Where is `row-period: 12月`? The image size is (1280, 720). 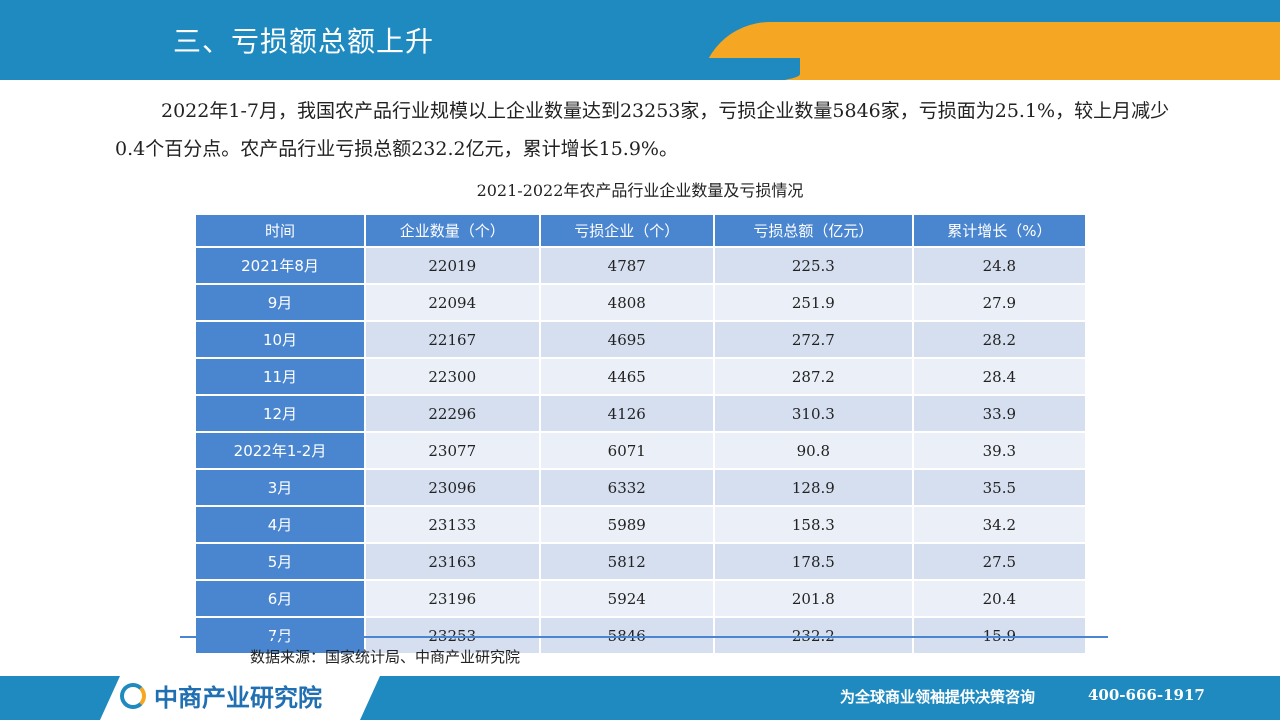 row-period: 12月 is located at coordinates (280, 413).